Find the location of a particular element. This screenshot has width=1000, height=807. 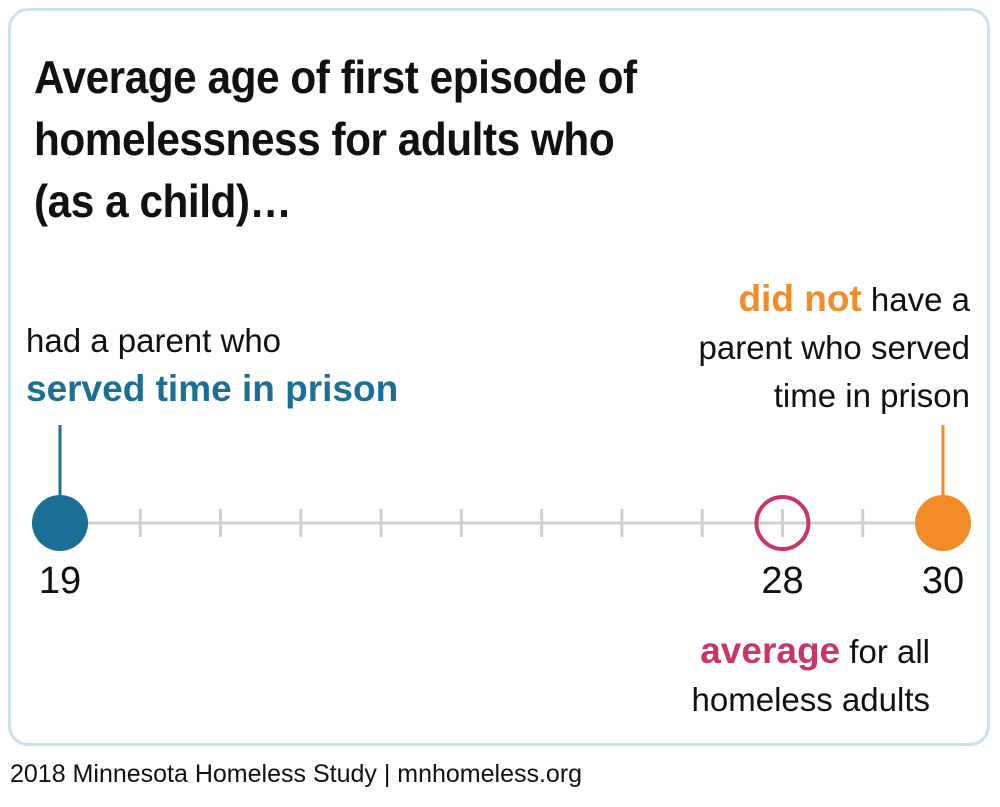

average-emph: average is located at coordinates (770, 650).